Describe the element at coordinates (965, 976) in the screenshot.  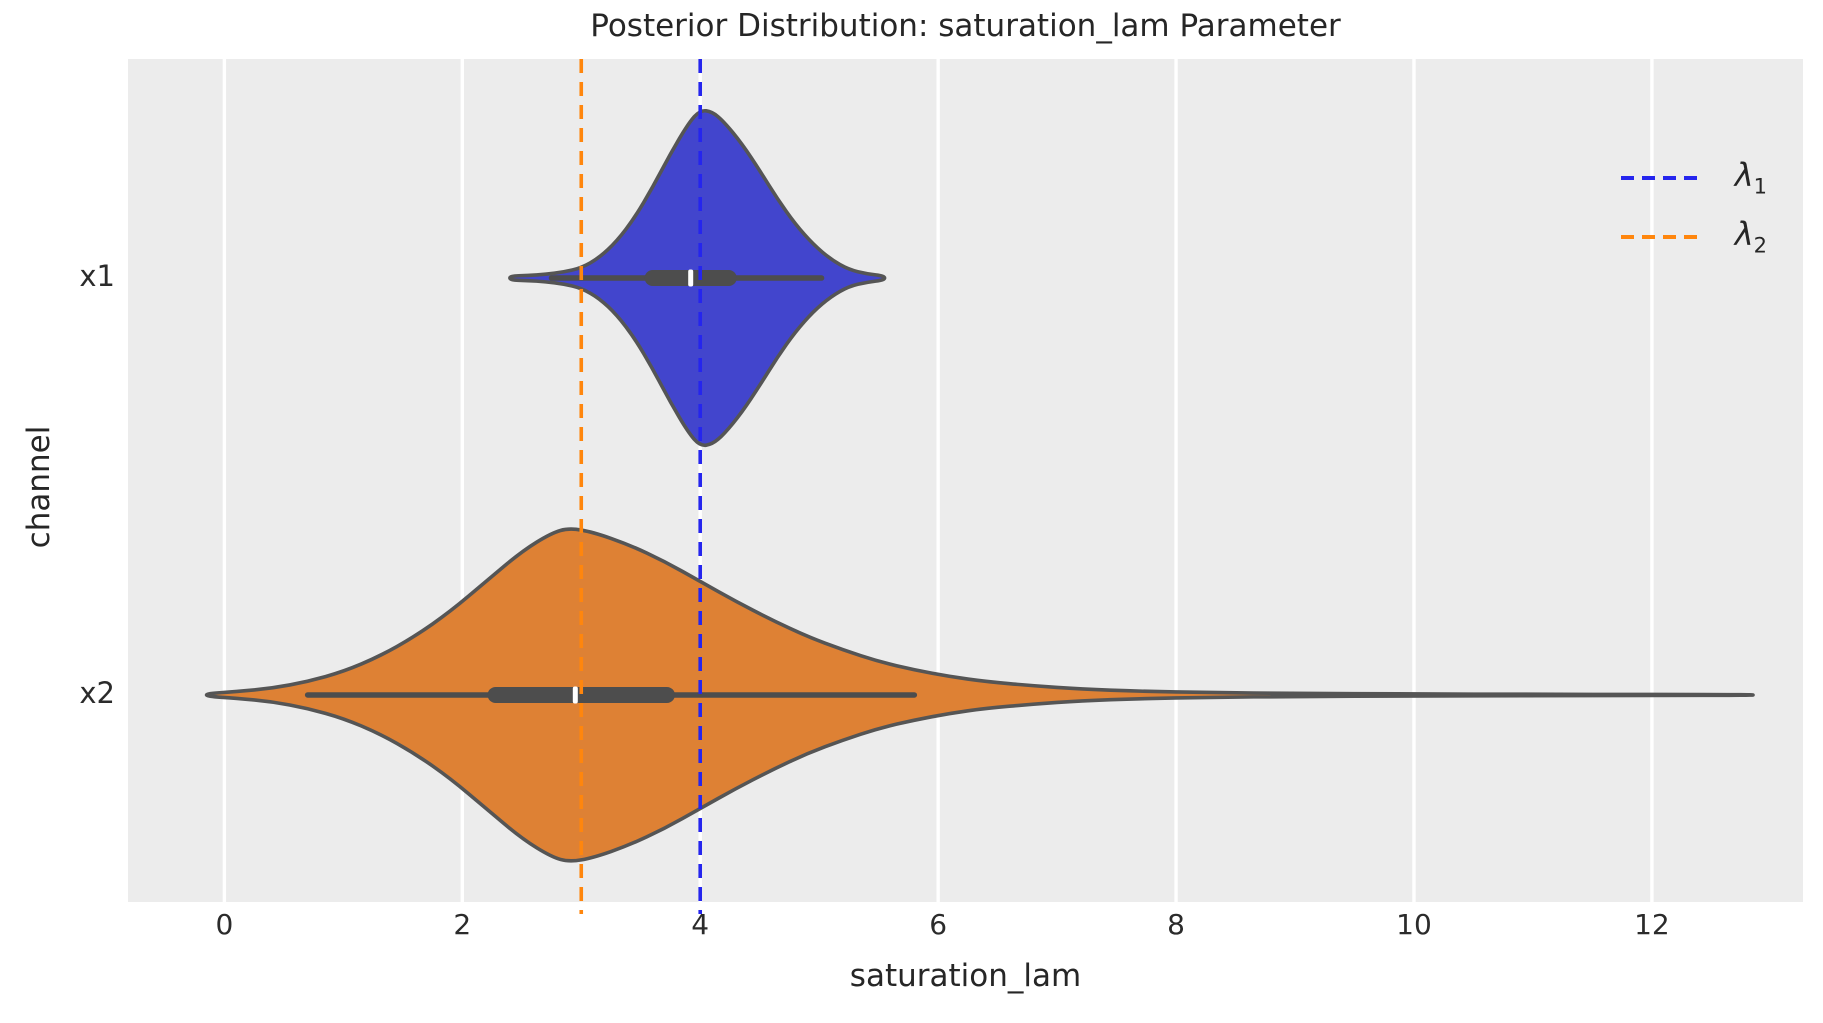
I see `x-axis-label: saturation_lam` at that location.